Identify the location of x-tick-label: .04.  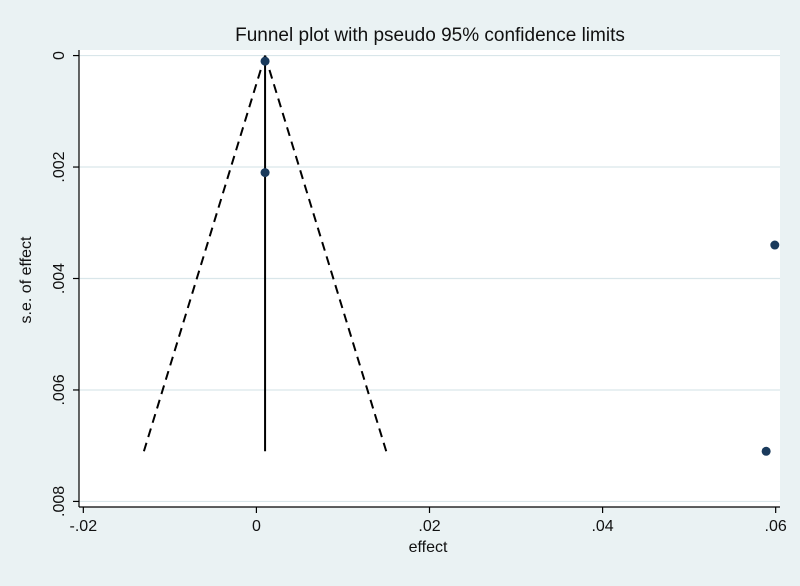
(602, 526).